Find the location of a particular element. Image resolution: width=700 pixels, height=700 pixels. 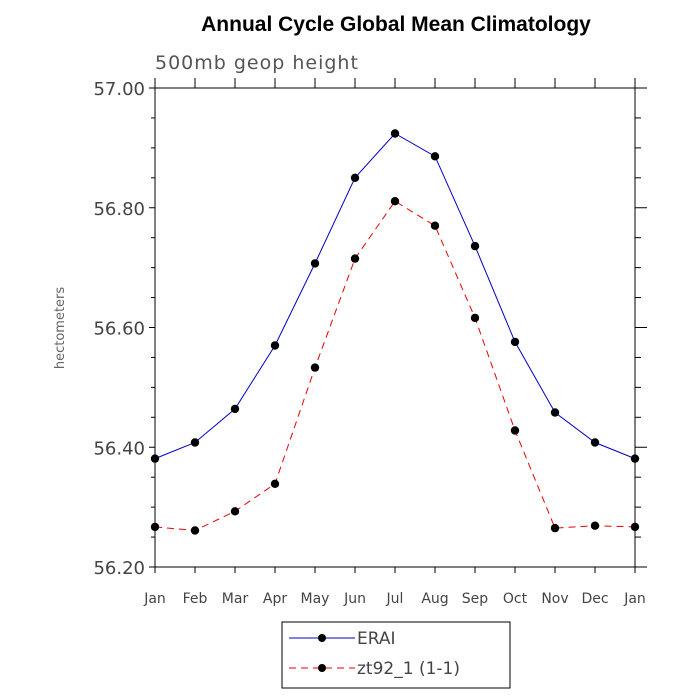

legend-box is located at coordinates (396, 655).